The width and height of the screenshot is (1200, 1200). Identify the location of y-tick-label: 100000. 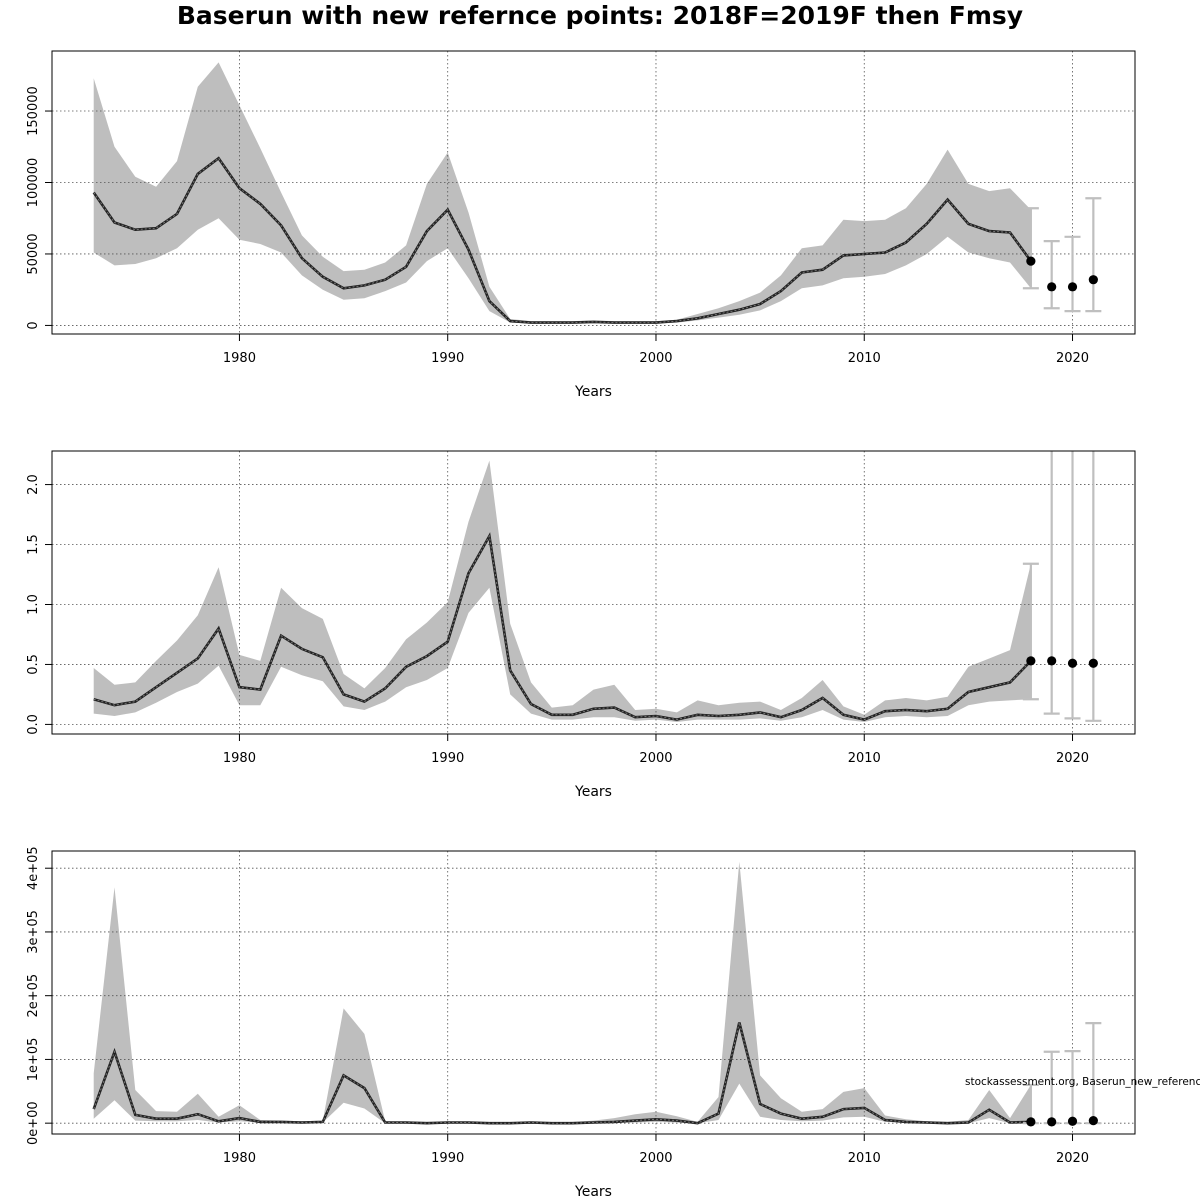
(33, 183).